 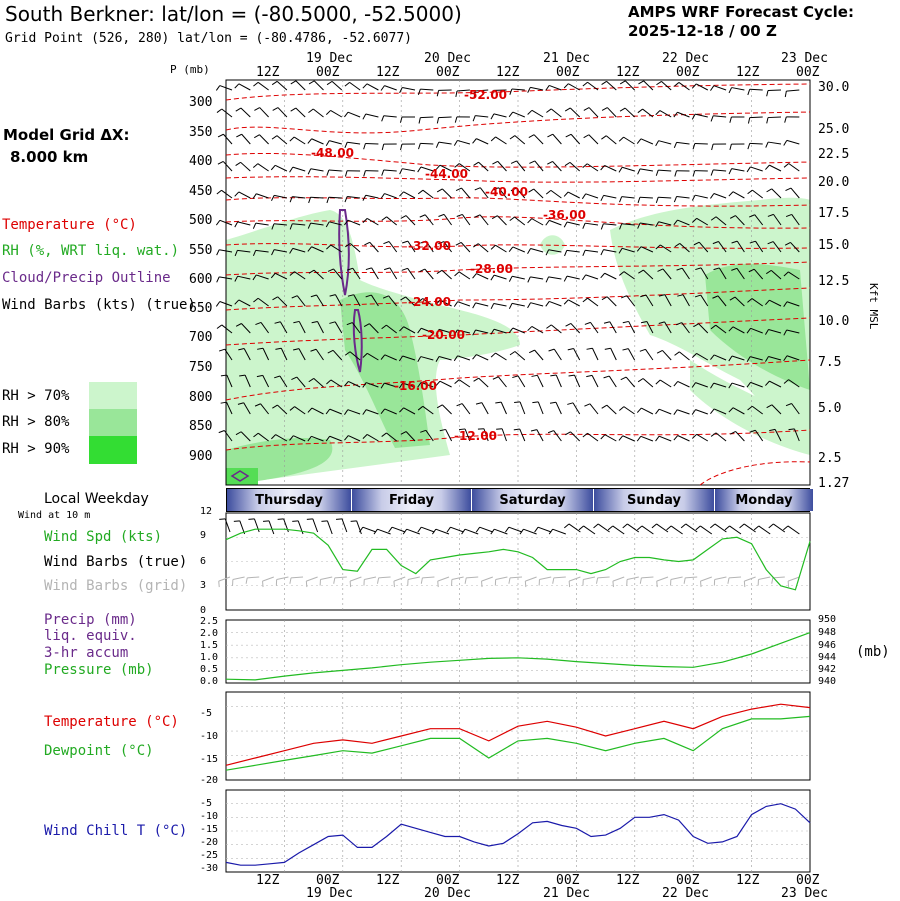 I want to click on temp-contour-label: -52.00, so click(x=485, y=95).